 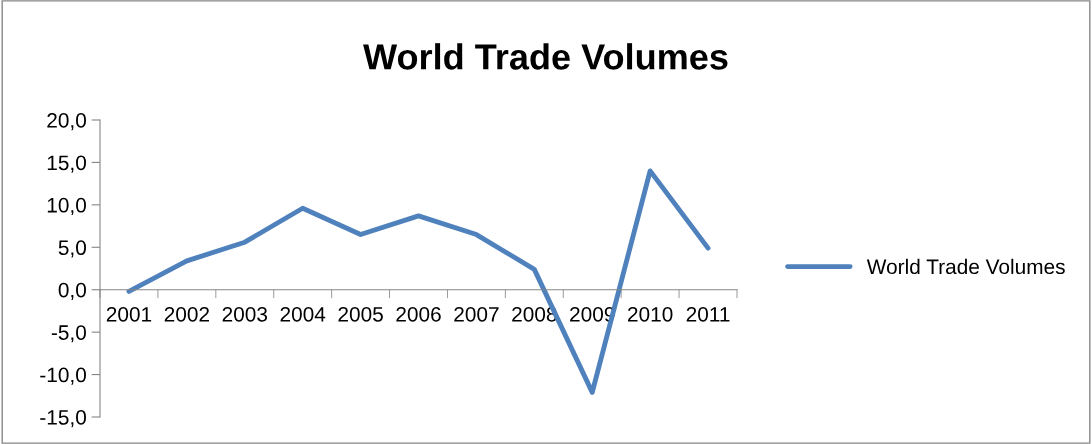 I want to click on y-tick-label: -10,0, so click(x=63, y=376).